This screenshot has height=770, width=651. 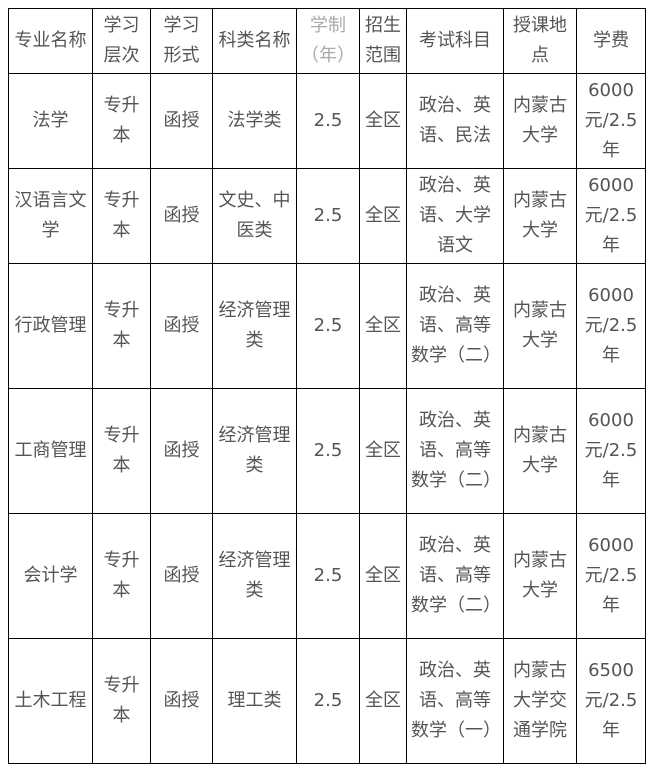 What do you see at coordinates (50, 326) in the screenshot?
I see `cell-major: 行政管理` at bounding box center [50, 326].